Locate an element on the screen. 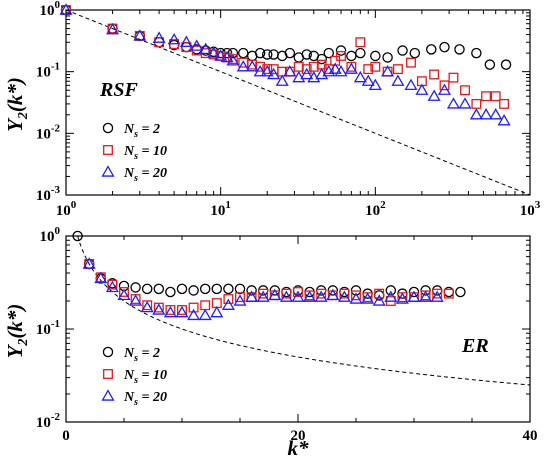 Image resolution: width=545 pixels, height=468 pixels. y-tick-label: 10⁻² is located at coordinates (48, 132).